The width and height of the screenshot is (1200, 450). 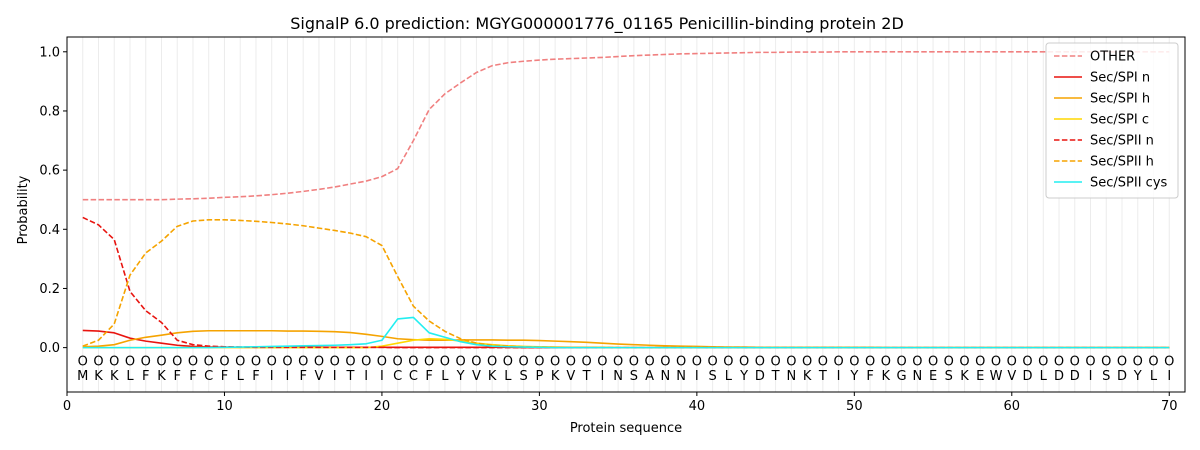 I want to click on x-tick-label: 10, so click(x=224, y=406).